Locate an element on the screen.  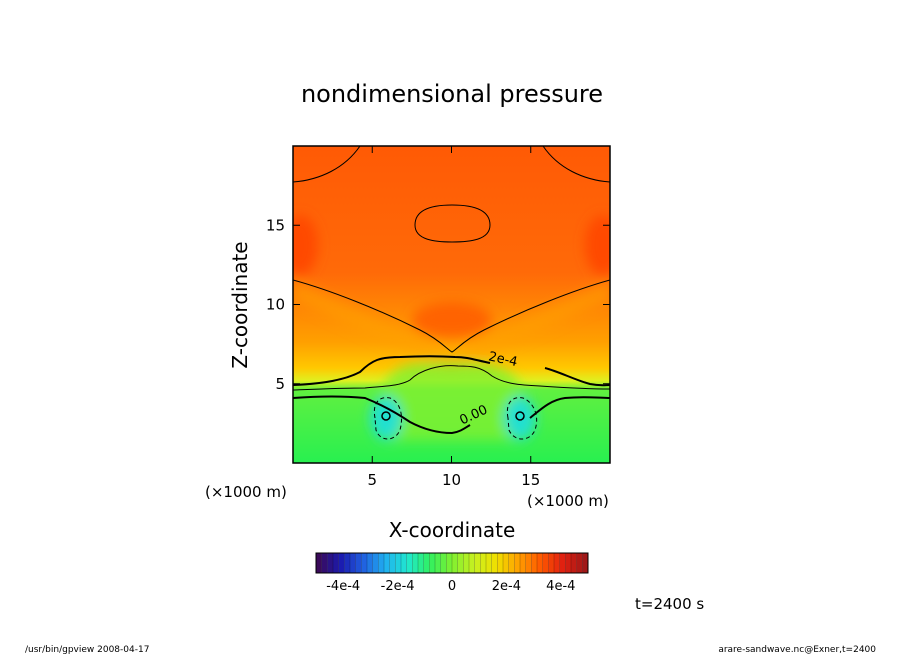
contour-top-arc is located at coordinates (327, 164).